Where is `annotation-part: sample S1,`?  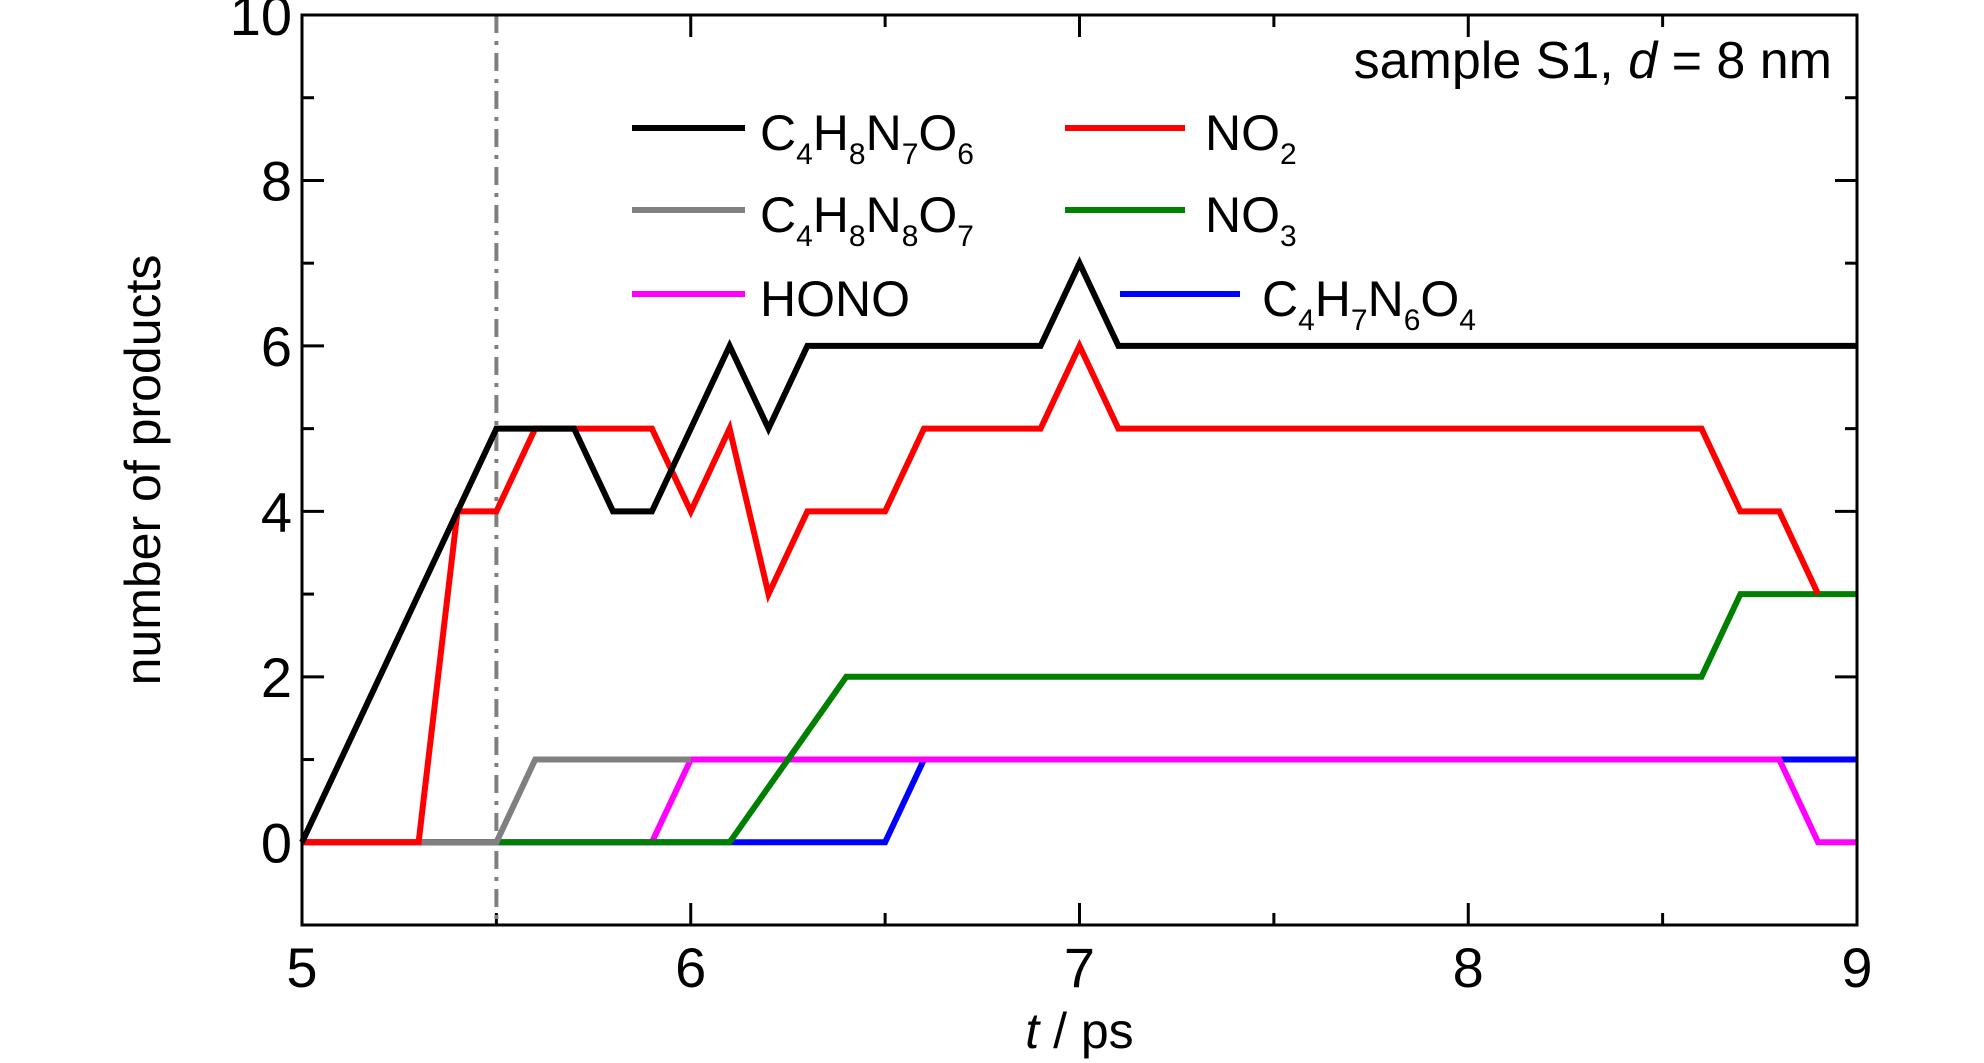 annotation-part: sample S1, is located at coordinates (1491, 61).